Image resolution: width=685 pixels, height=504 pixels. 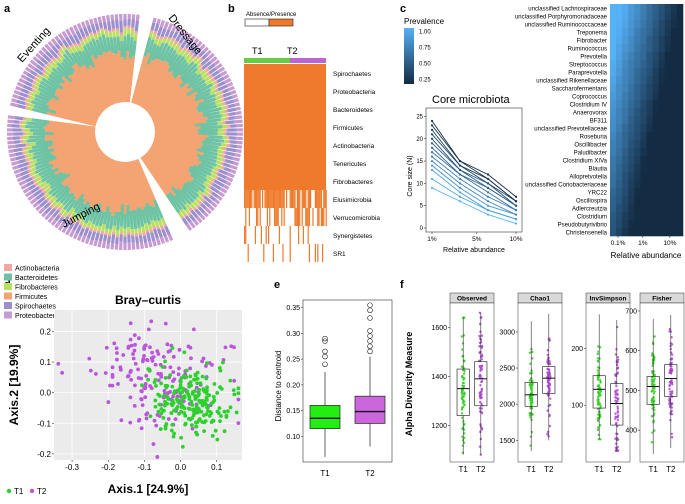 I want to click on scatter-ytick-label: 0.0, so click(x=46, y=393).